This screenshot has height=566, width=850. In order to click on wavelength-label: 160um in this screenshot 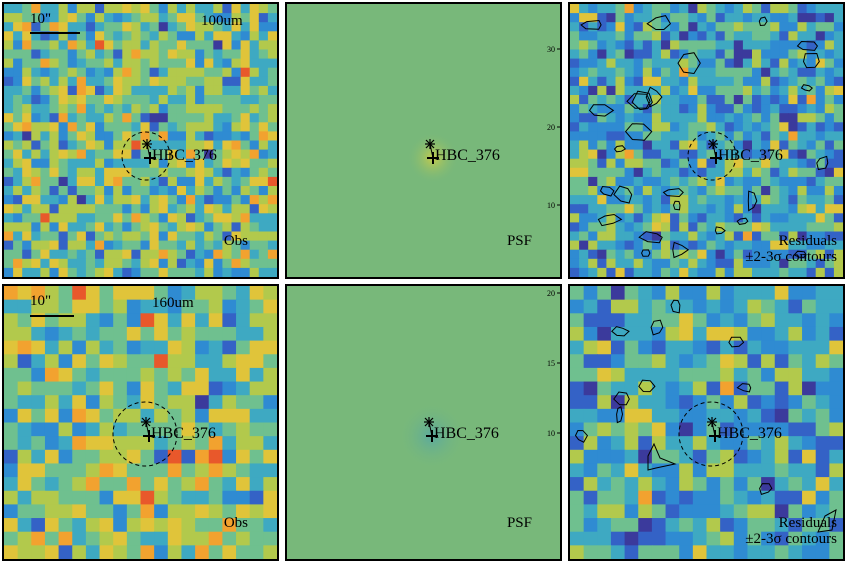, I will do `click(173, 303)`.